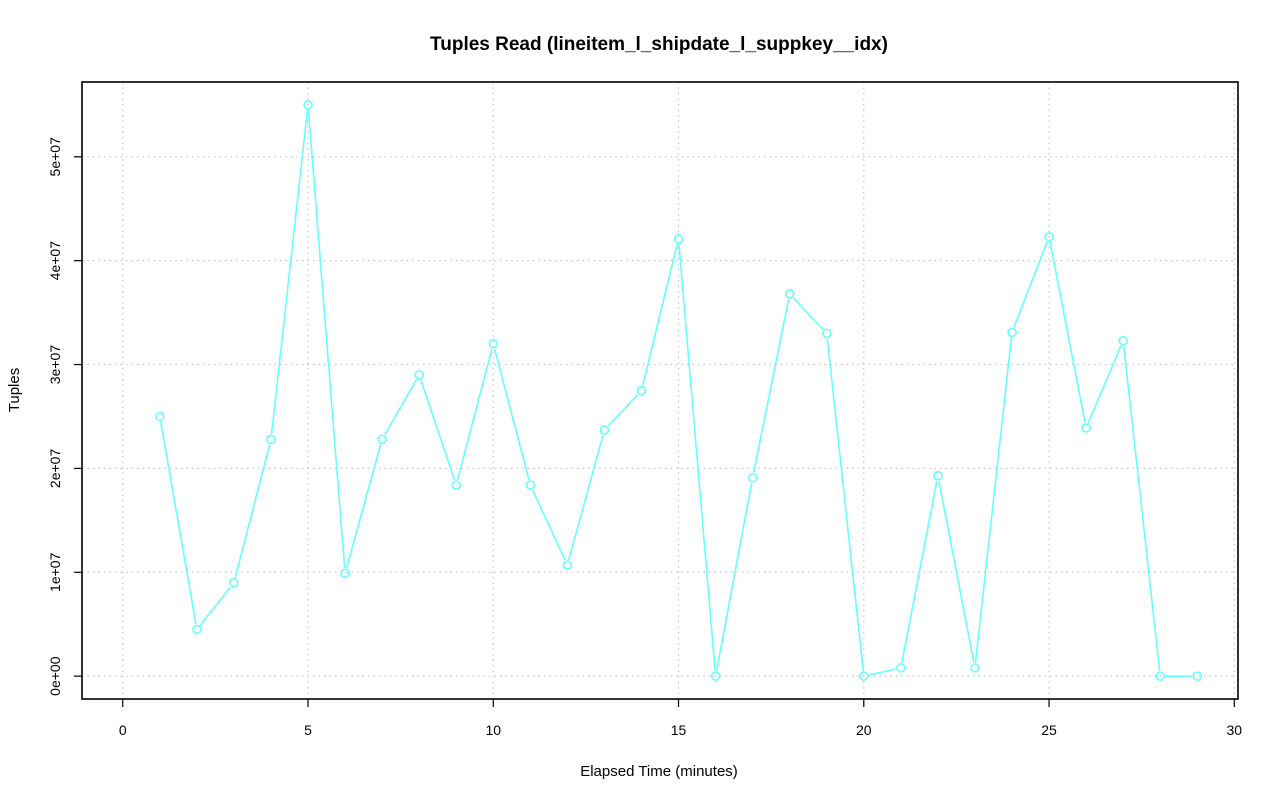 This screenshot has width=1280, height=801. Describe the element at coordinates (55, 365) in the screenshot. I see `y-tick-label: 3e+07` at that location.